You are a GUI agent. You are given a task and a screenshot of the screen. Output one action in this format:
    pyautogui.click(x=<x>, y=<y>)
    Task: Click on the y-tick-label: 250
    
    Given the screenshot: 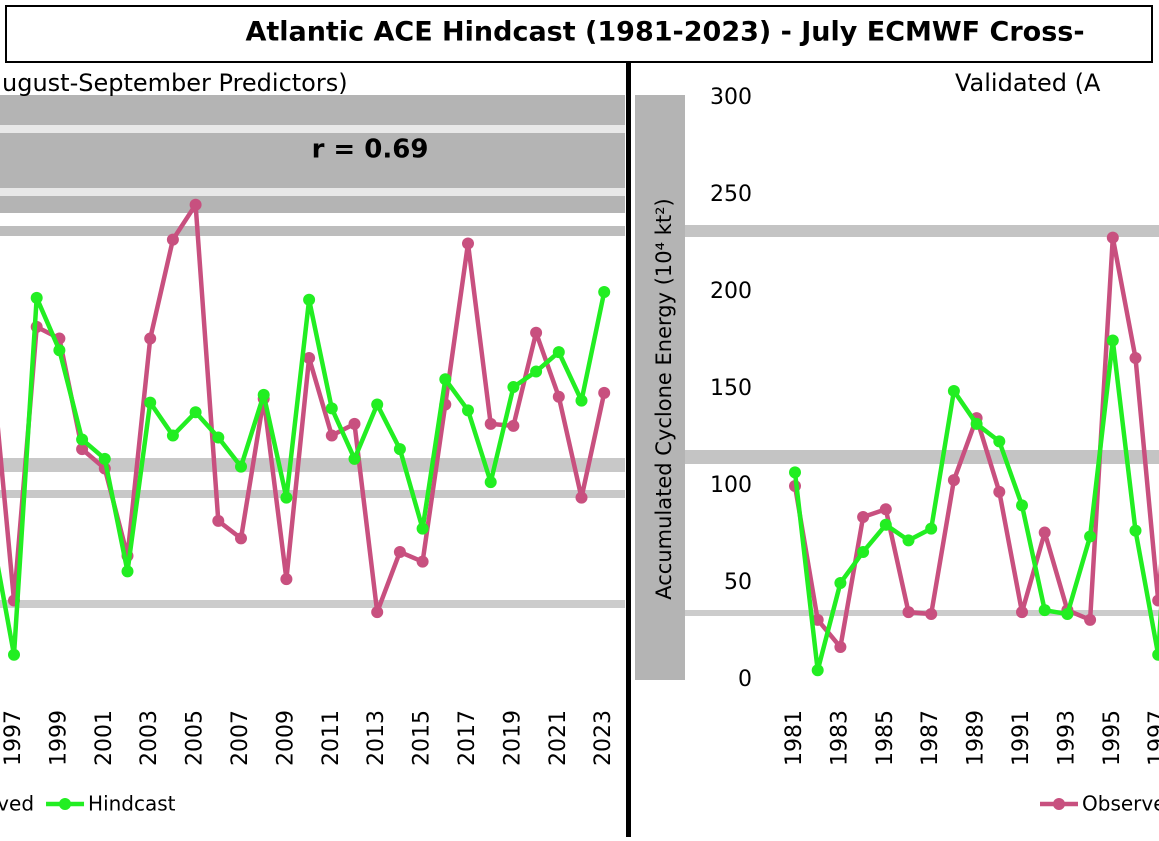 What is the action you would take?
    pyautogui.click(x=731, y=194)
    